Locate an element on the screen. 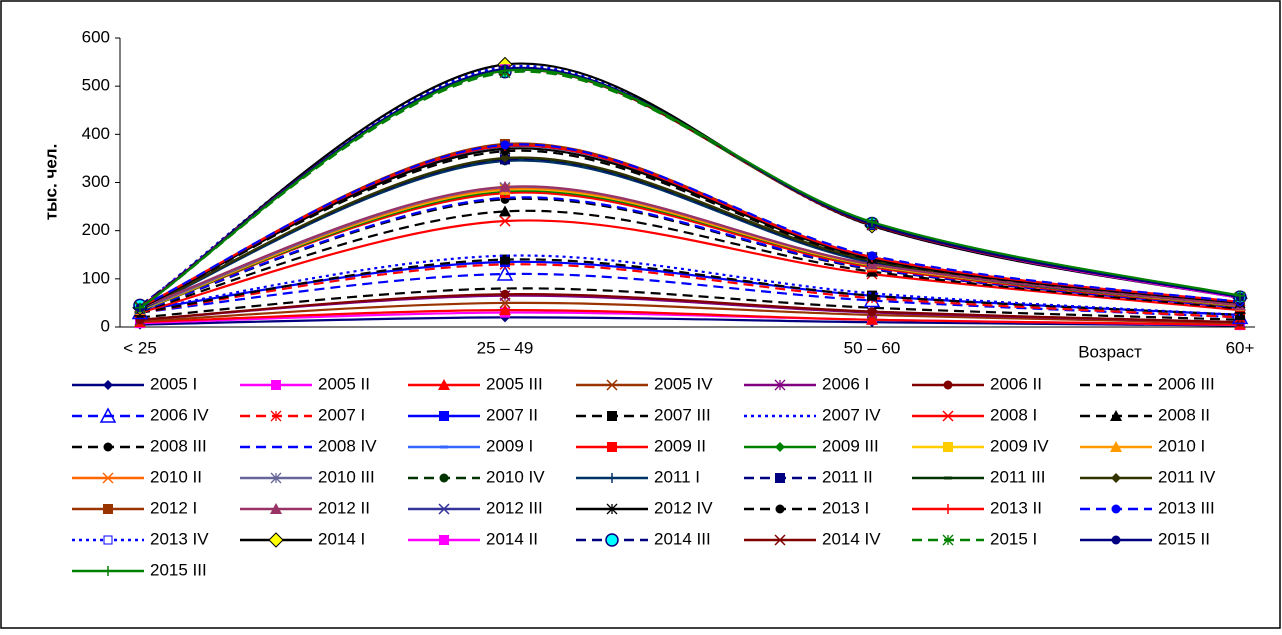 This screenshot has height=635, width=1282. legend-label: 2014 II is located at coordinates (512, 538).